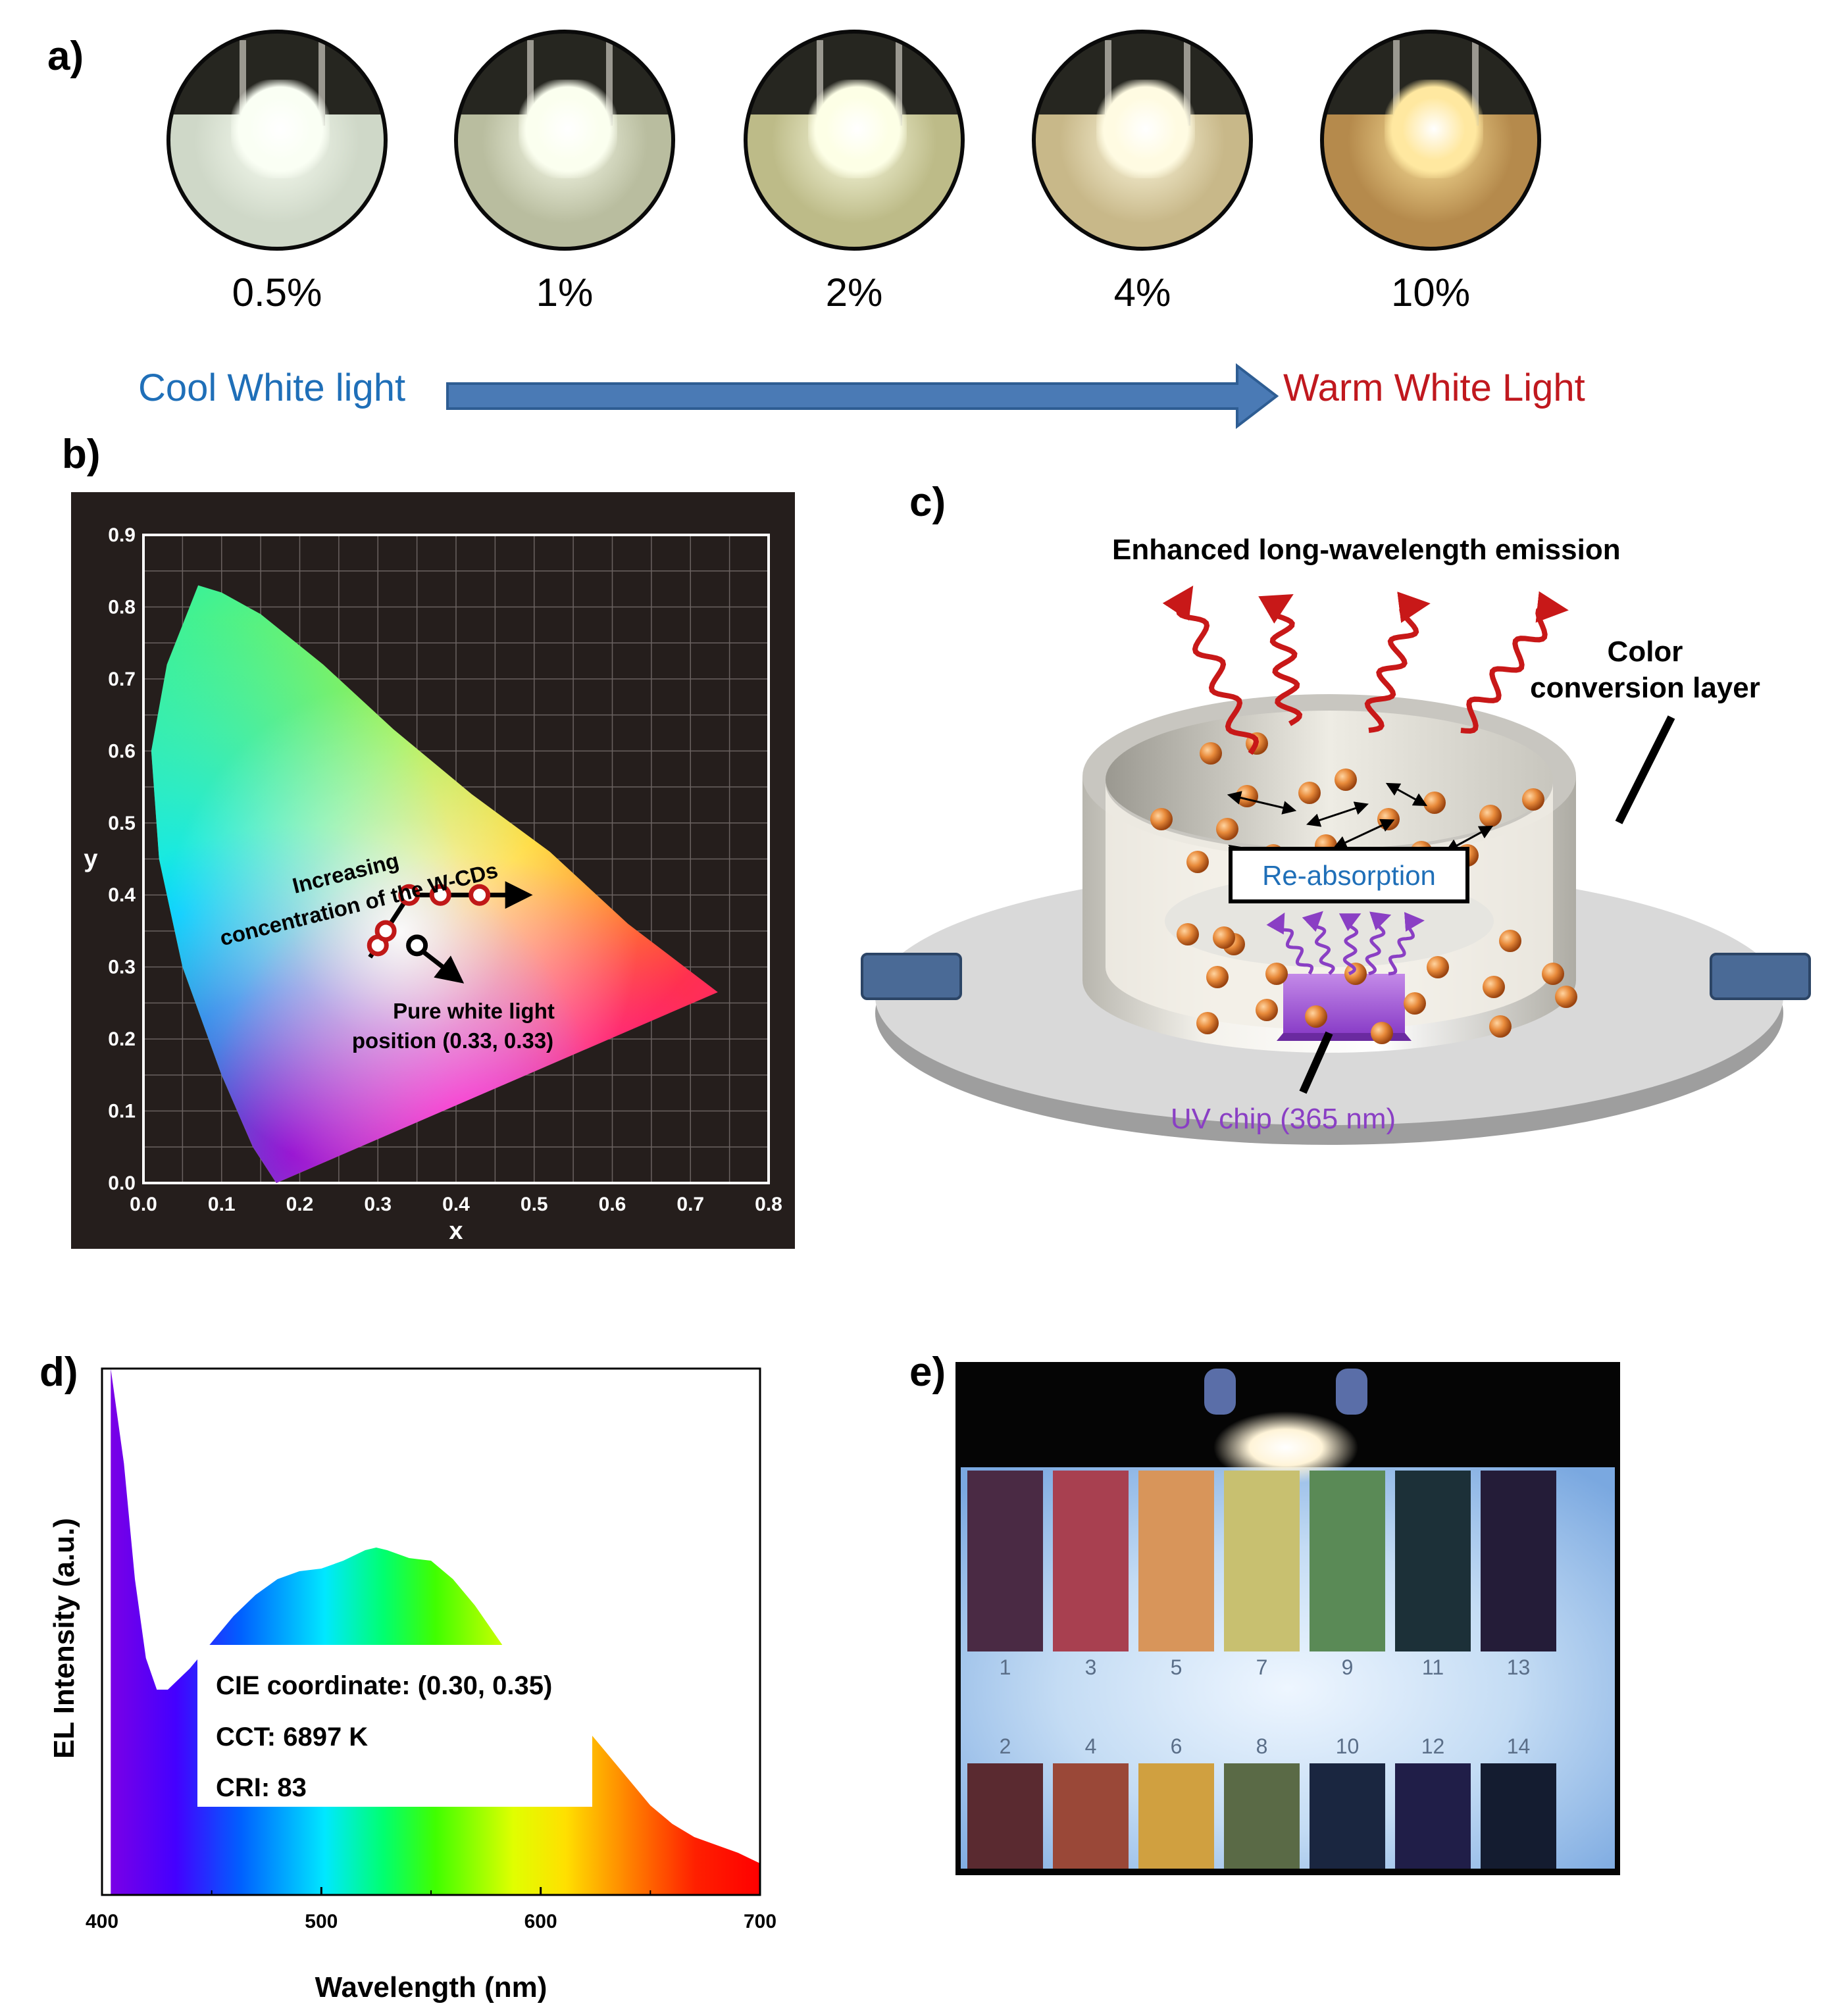  Describe the element at coordinates (222, 1204) in the screenshot. I see `x-tick-label: 0.1` at that location.